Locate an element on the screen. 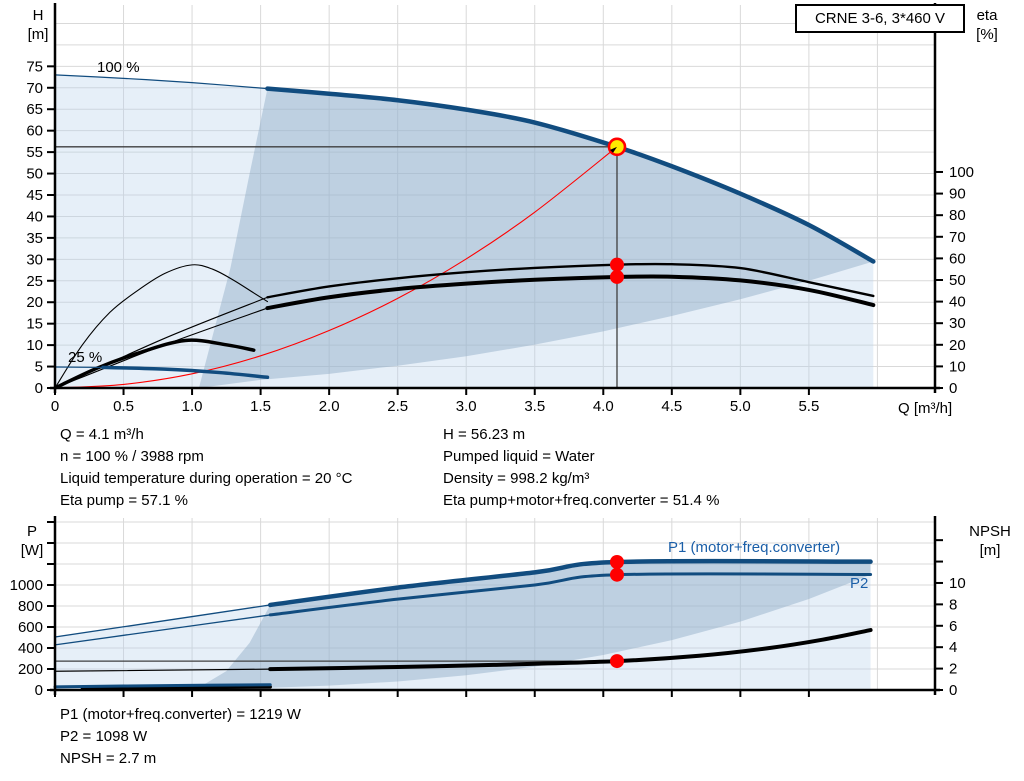  y-tick-label: 40 is located at coordinates (34, 216).